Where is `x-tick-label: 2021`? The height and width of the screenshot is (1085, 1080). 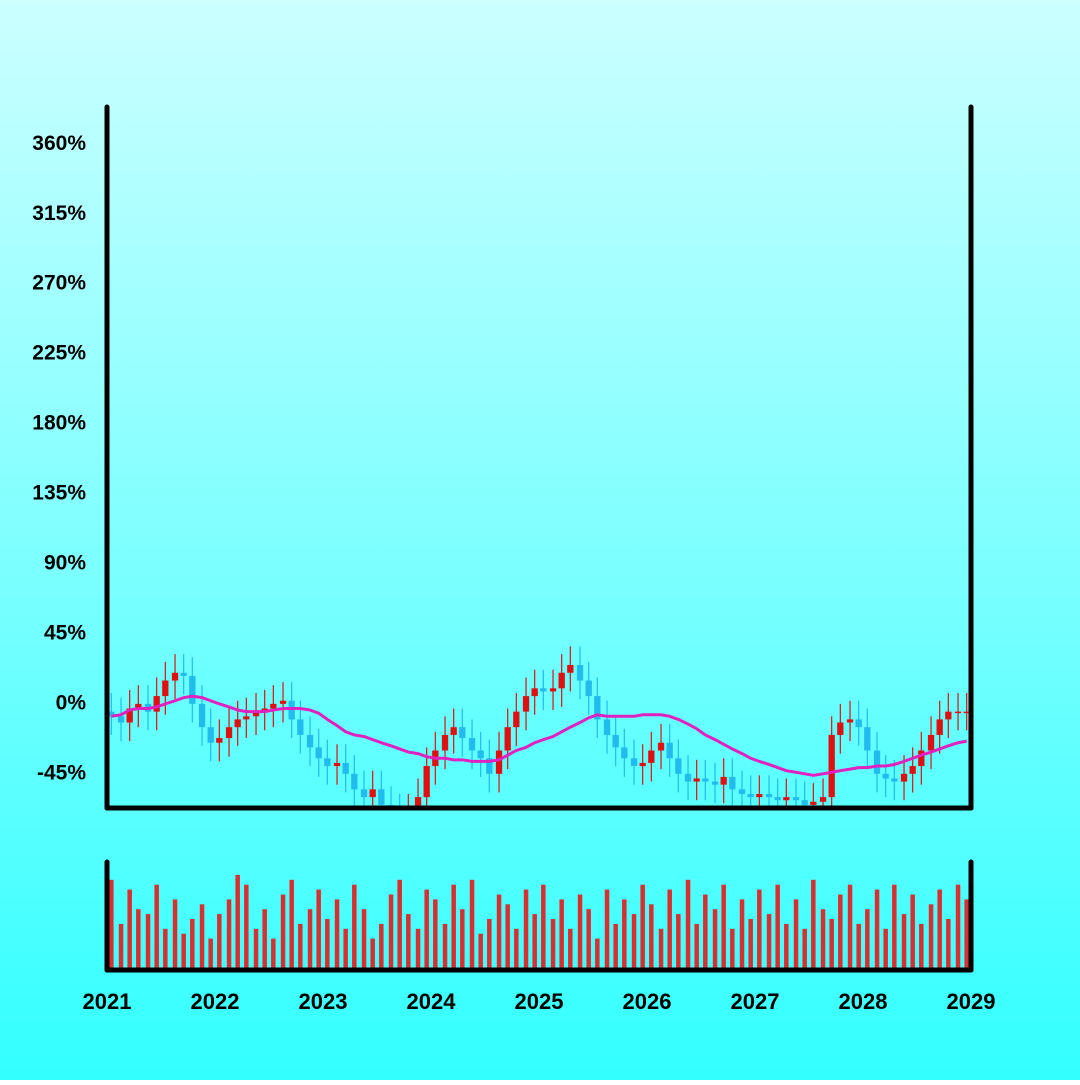 x-tick-label: 2021 is located at coordinates (107, 1001).